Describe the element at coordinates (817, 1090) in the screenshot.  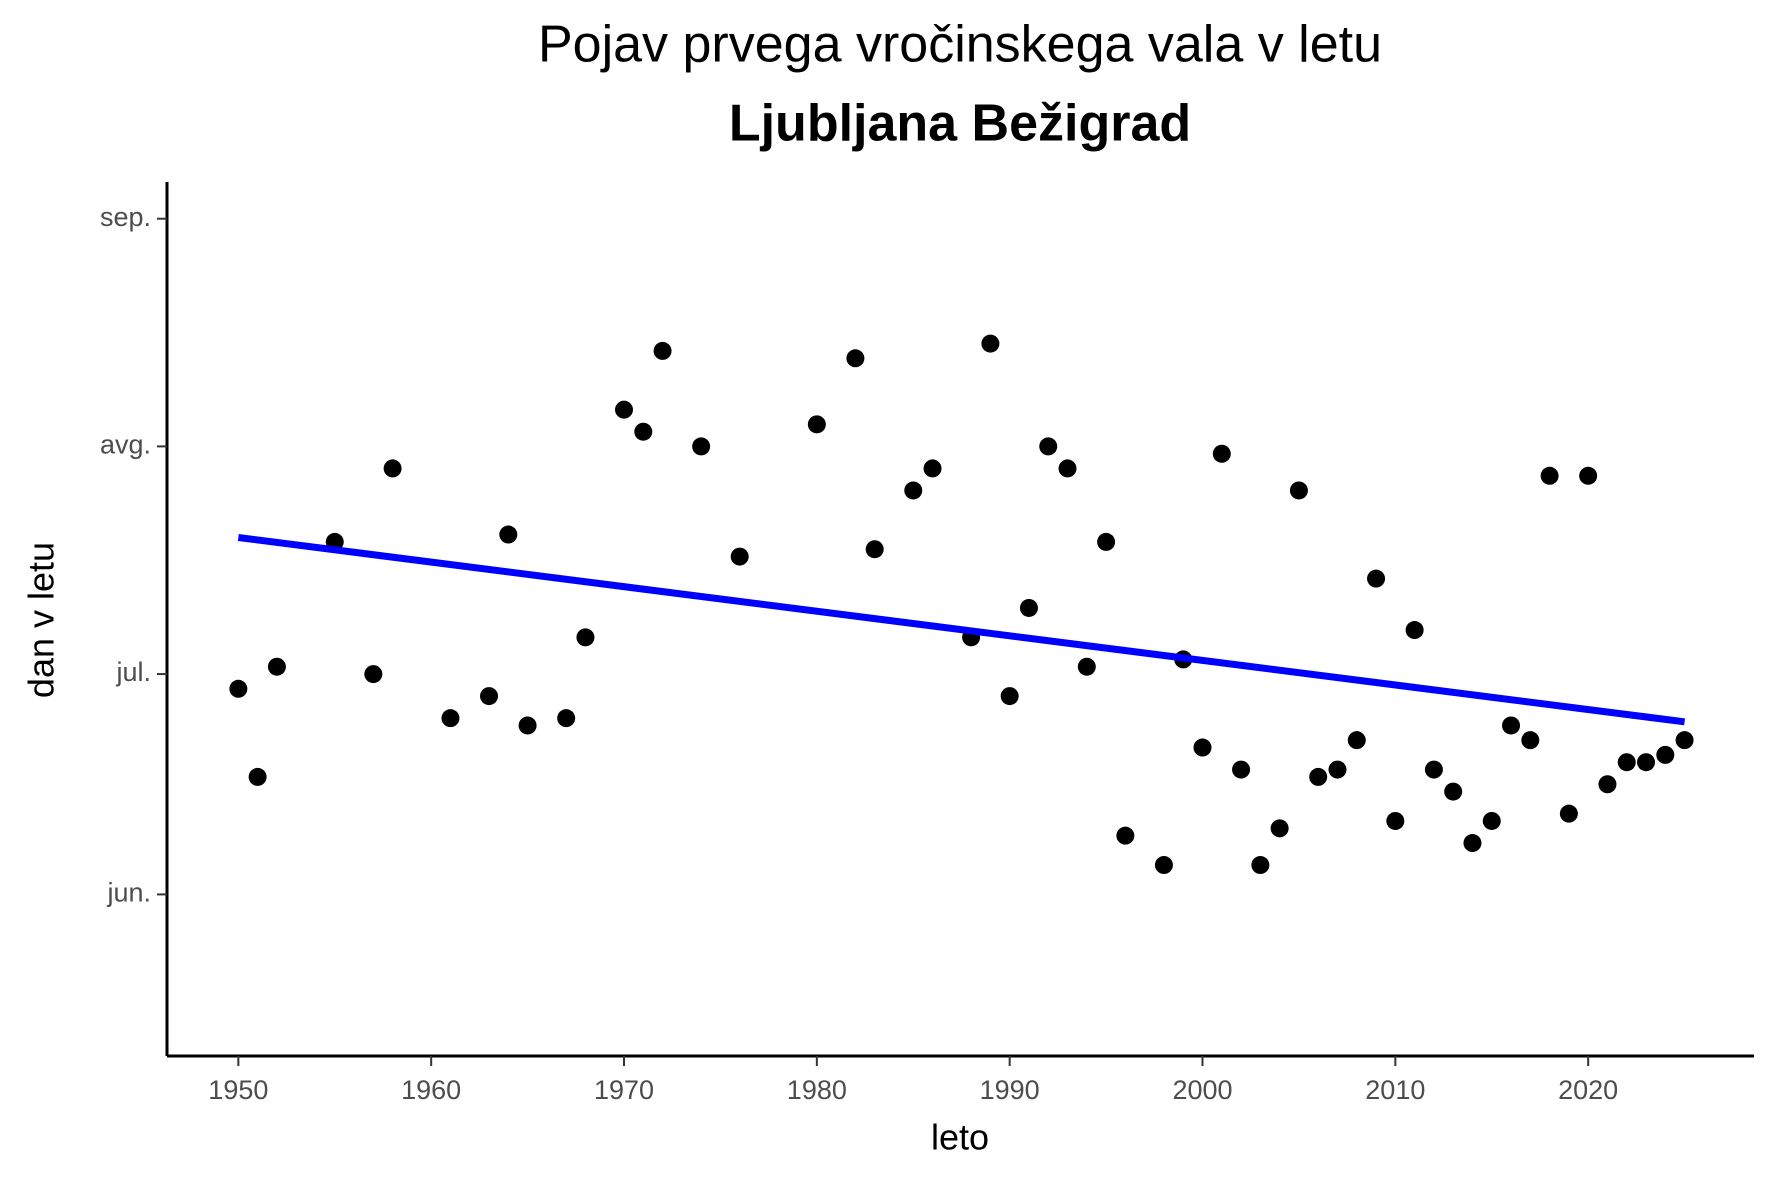
I see `x-tick-label: 1980` at that location.